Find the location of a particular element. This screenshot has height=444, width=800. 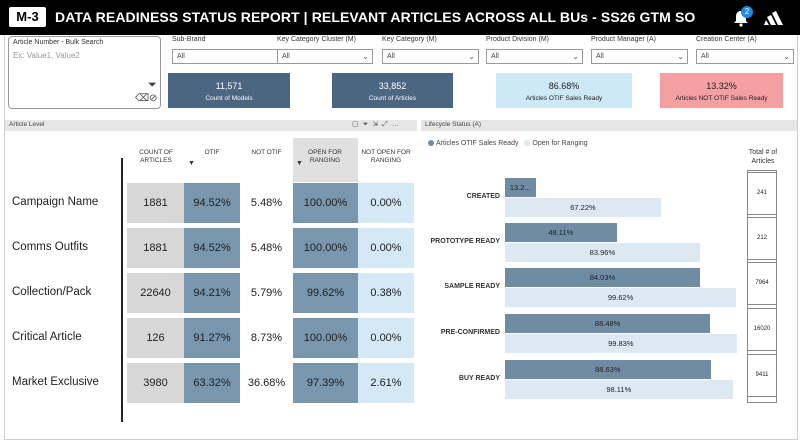

table-cell: 36.68% is located at coordinates (266, 383).